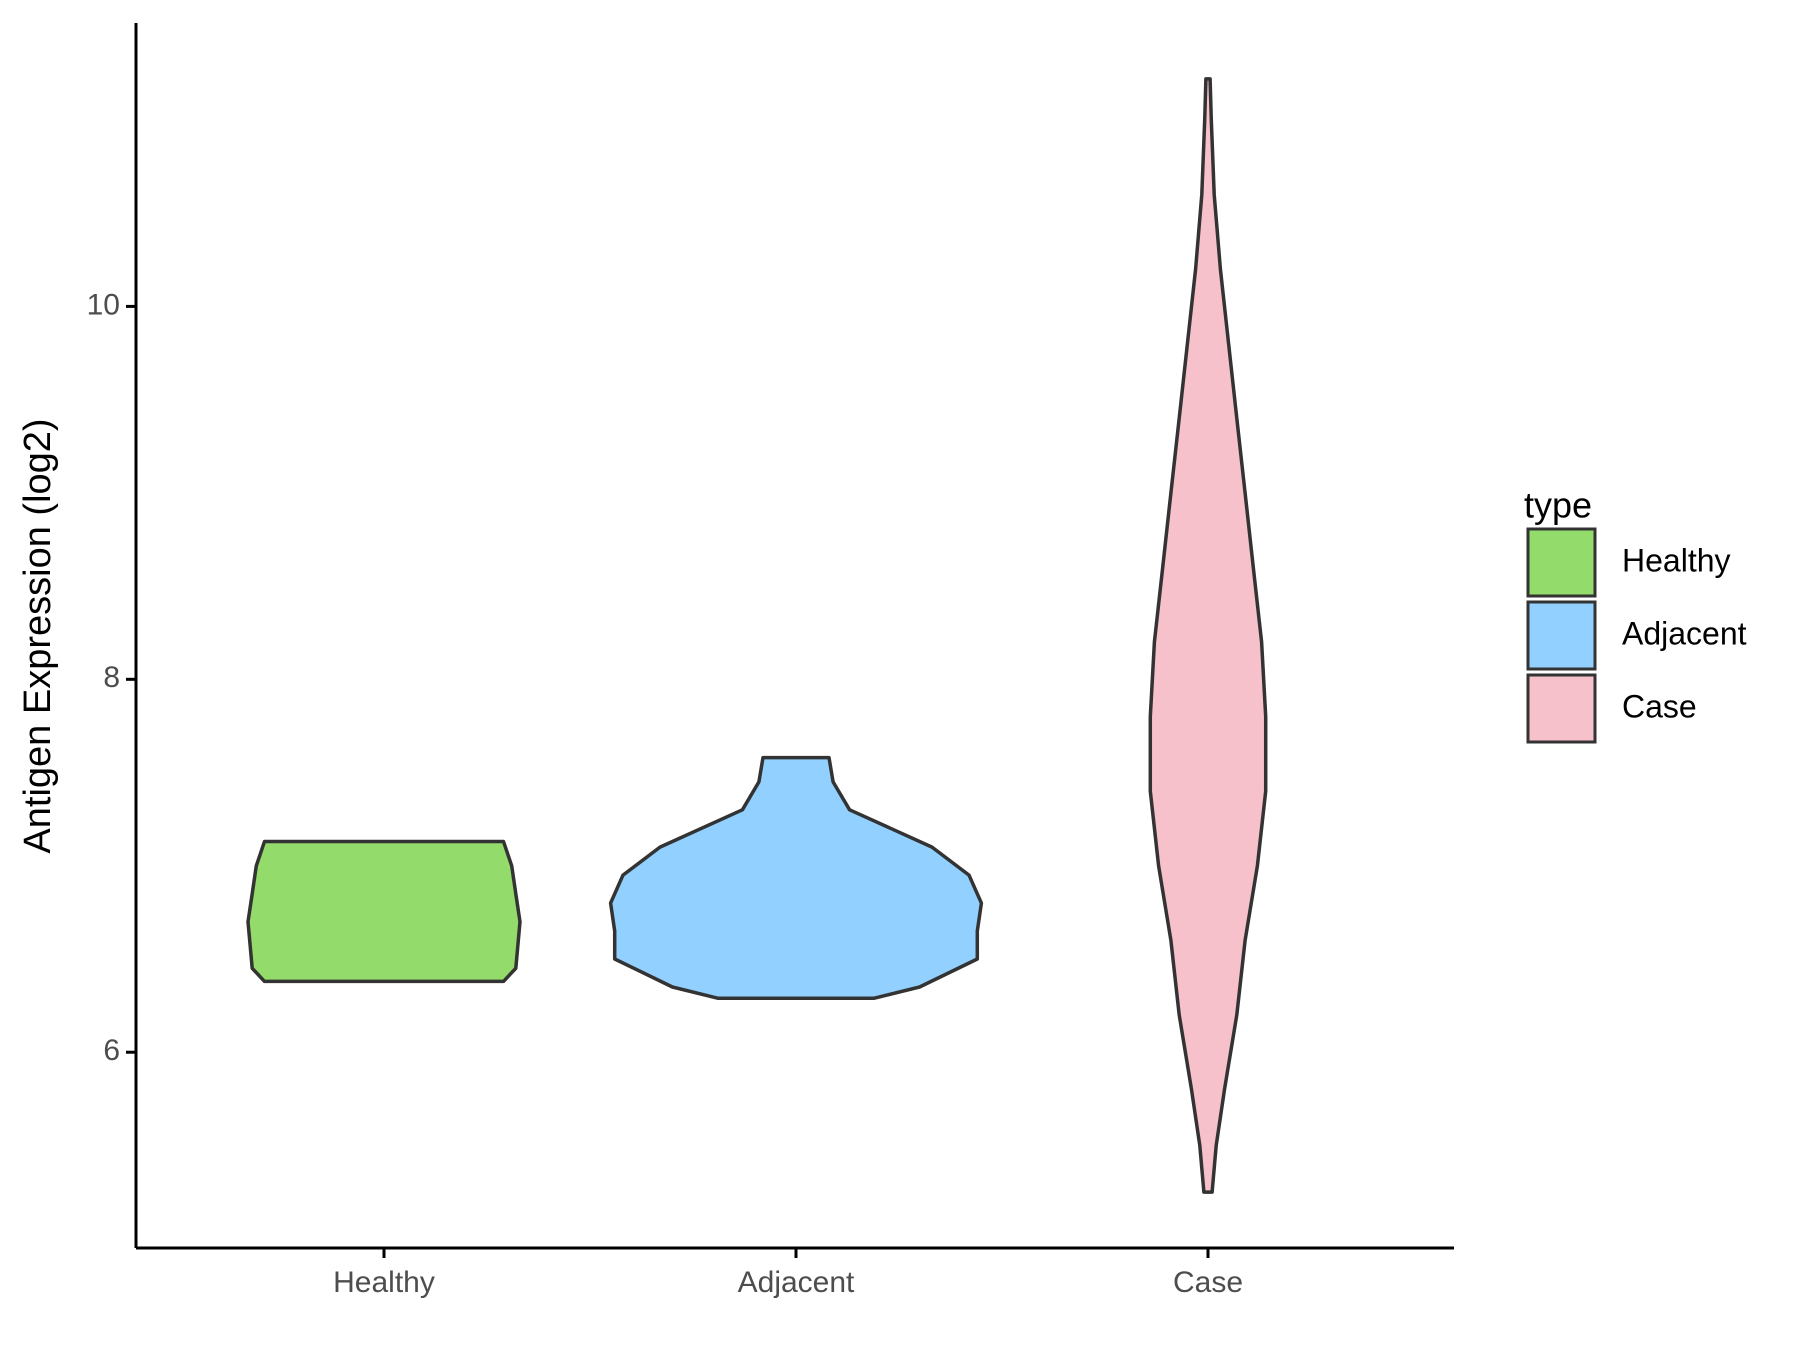 This screenshot has width=1800, height=1350. I want to click on y-axis-title: Antigen Expression (log2), so click(38, 635).